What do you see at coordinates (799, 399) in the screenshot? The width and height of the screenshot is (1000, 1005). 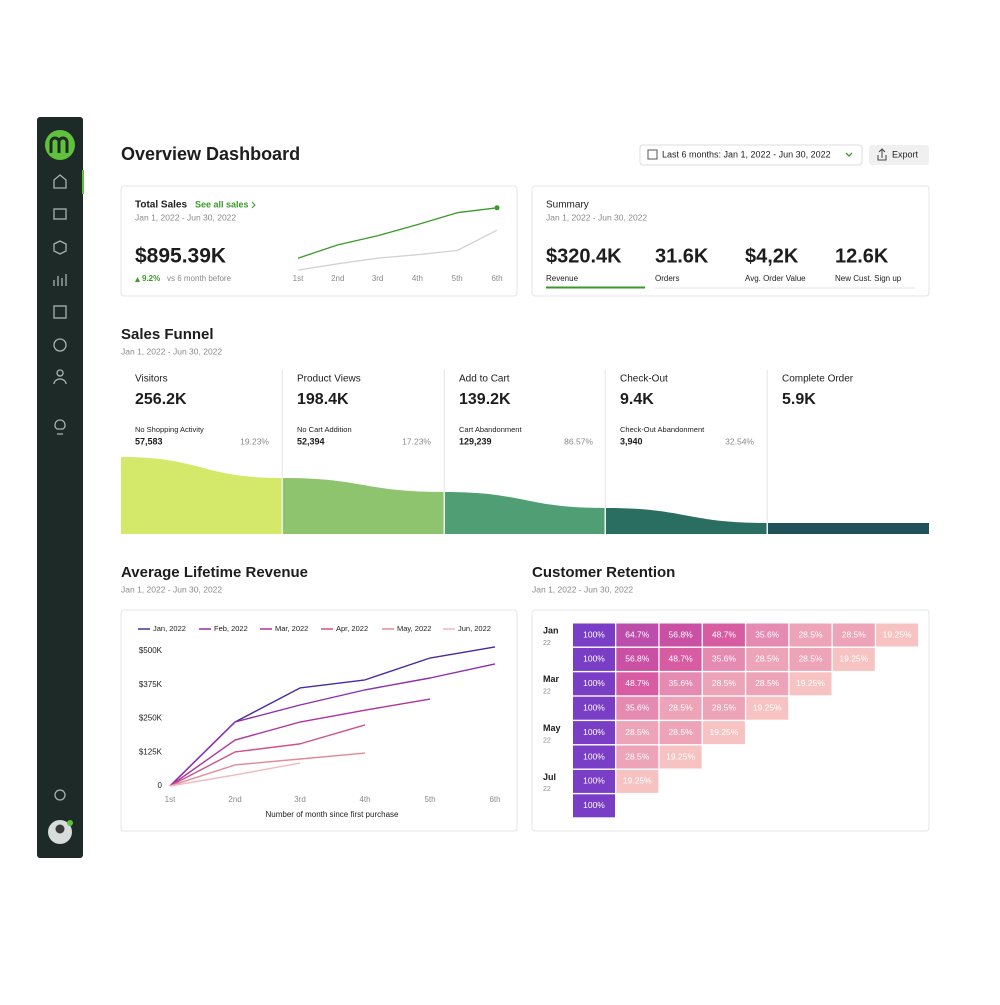 I see `stage-value: 5.9K` at bounding box center [799, 399].